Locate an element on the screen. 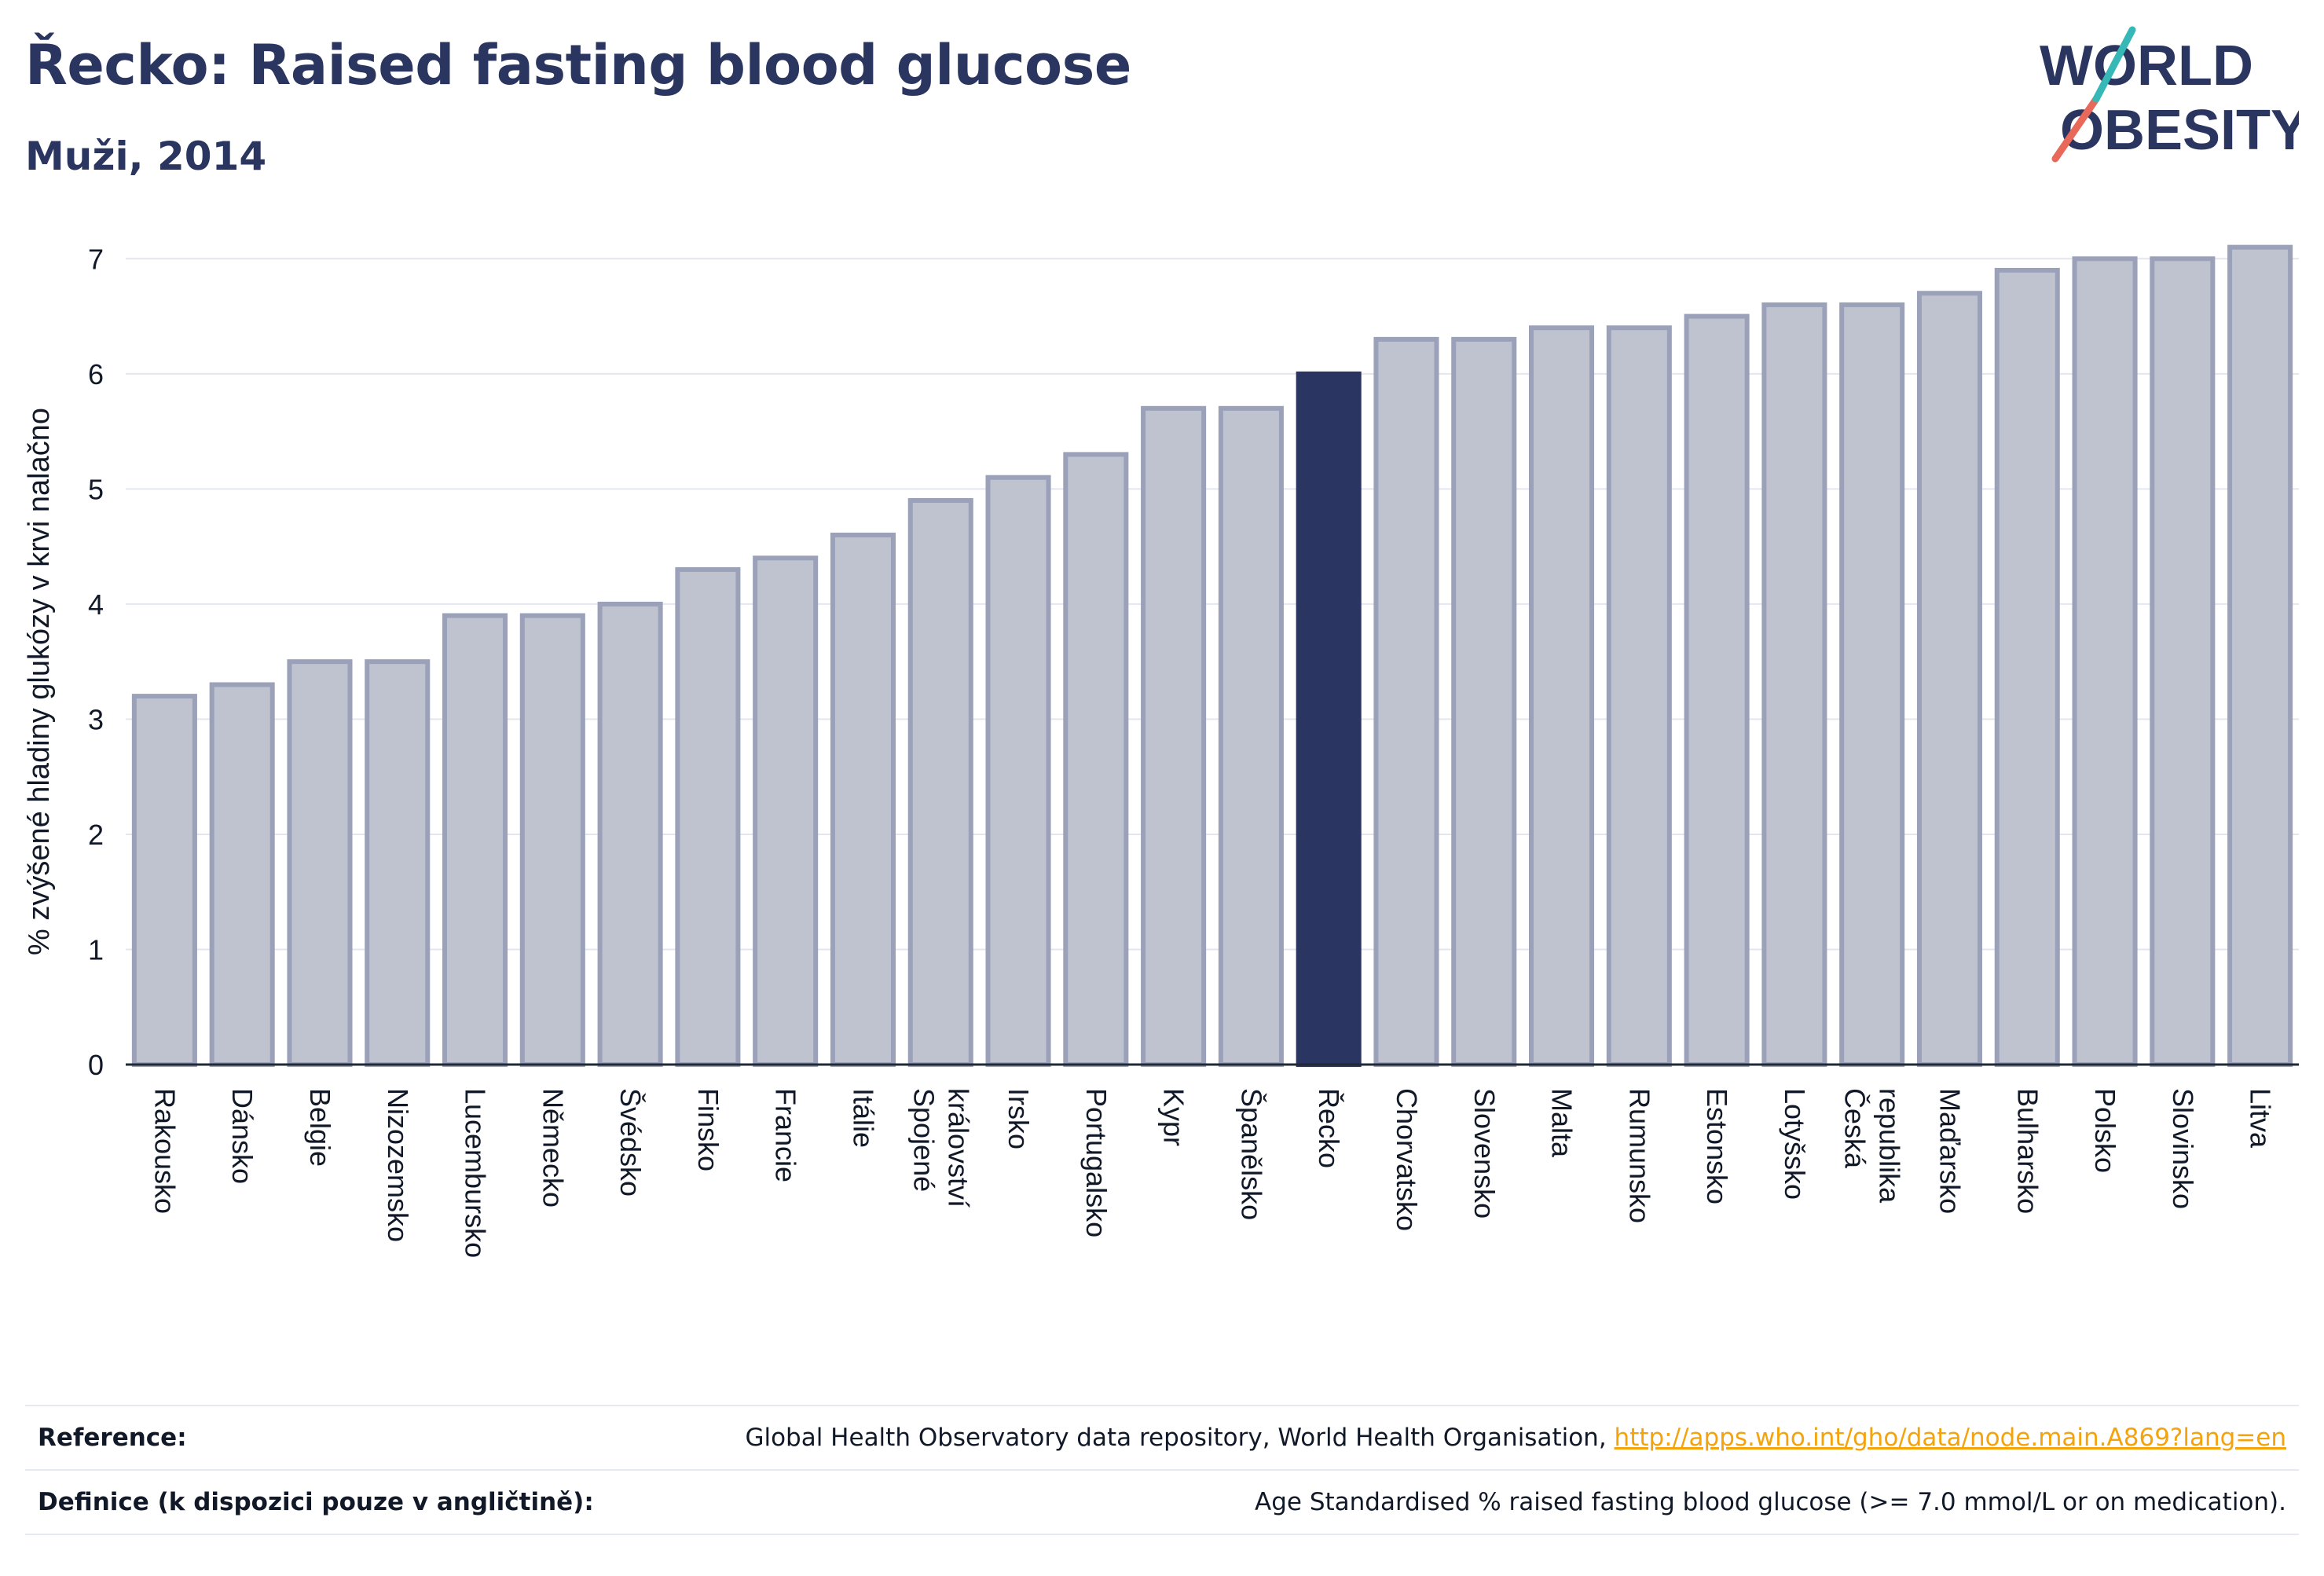 This screenshot has width=2324, height=1576. x-tick-label: Estonsko is located at coordinates (1717, 1146).